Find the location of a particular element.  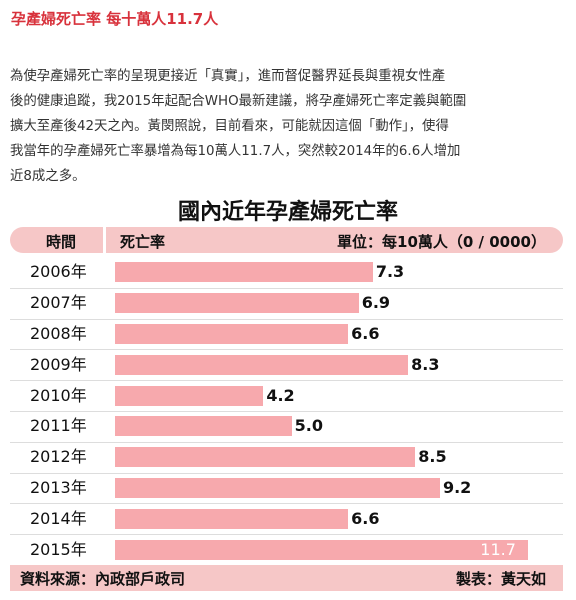

year-label: 2011年 is located at coordinates (58, 426).